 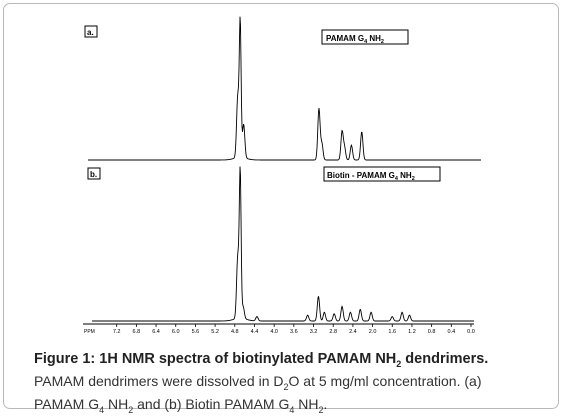 I want to click on x-tick-label: 6.4, so click(x=156, y=332).